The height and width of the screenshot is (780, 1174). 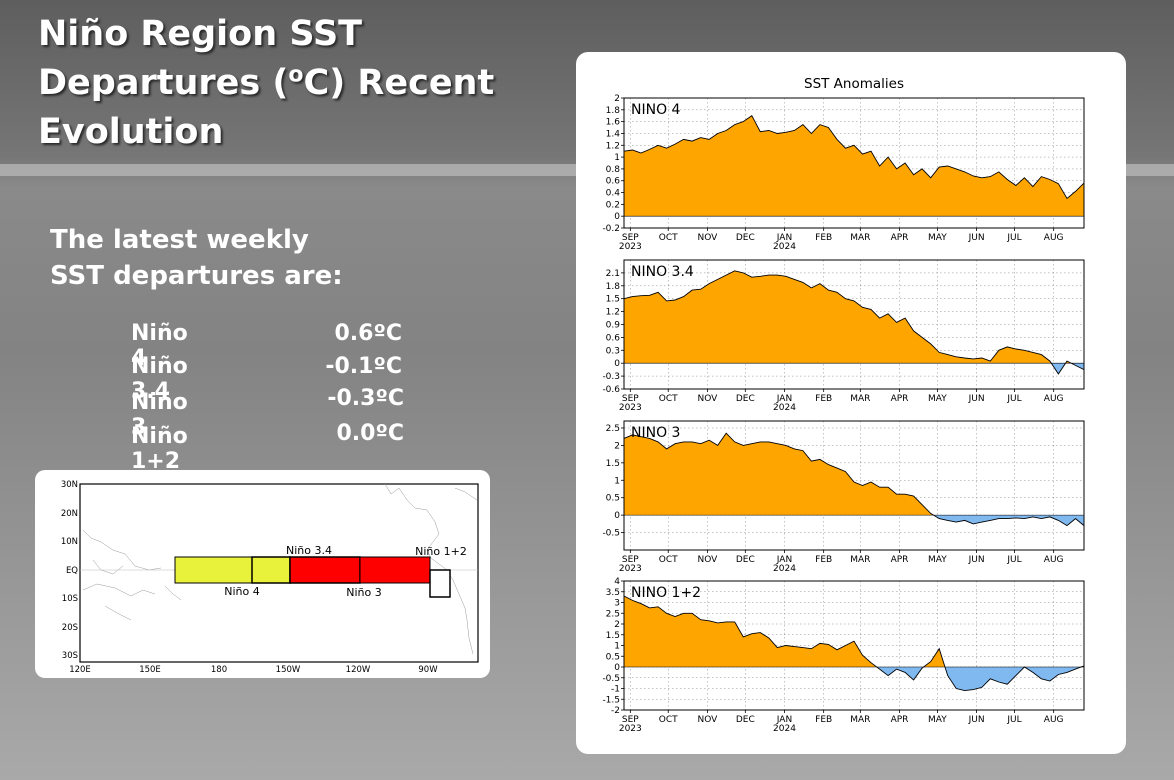 What do you see at coordinates (370, 433) in the screenshot?
I see `region-value-nino12: 0.0ºC` at bounding box center [370, 433].